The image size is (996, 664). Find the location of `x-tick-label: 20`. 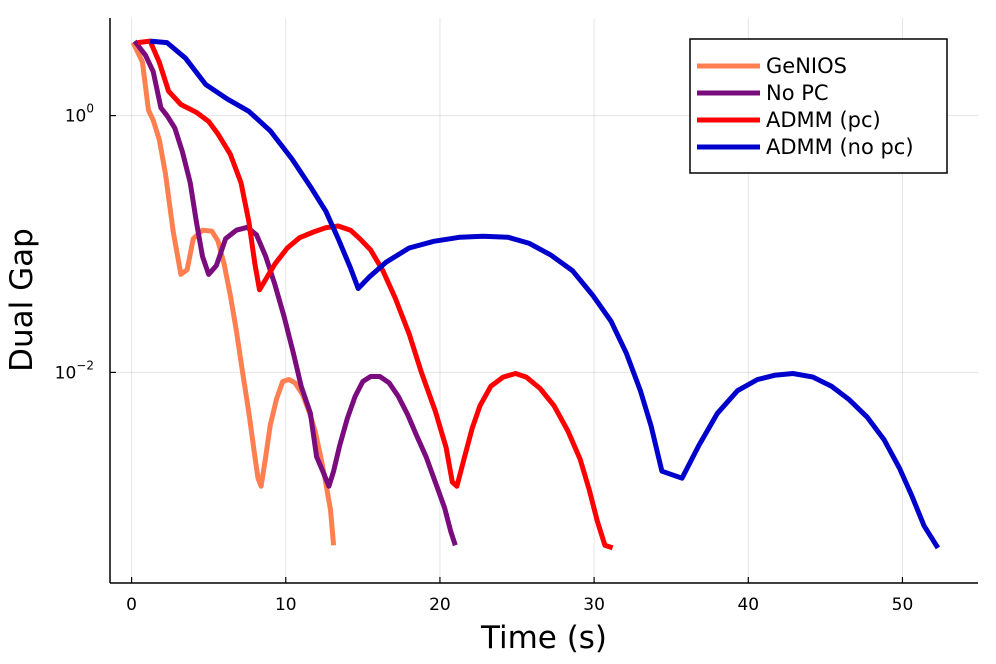

x-tick-label: 20 is located at coordinates (440, 605).